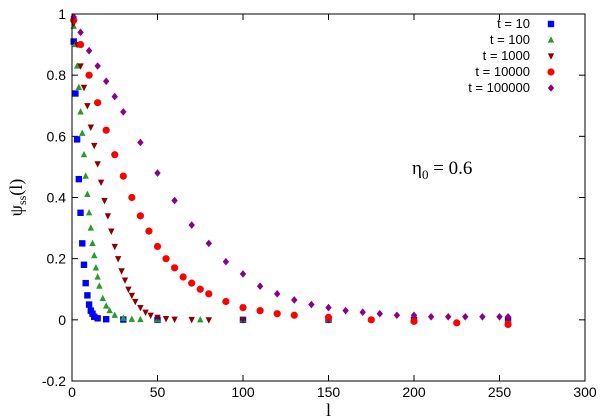 The image size is (600, 420). What do you see at coordinates (329, 392) in the screenshot?
I see `x-tick-label: 150` at bounding box center [329, 392].